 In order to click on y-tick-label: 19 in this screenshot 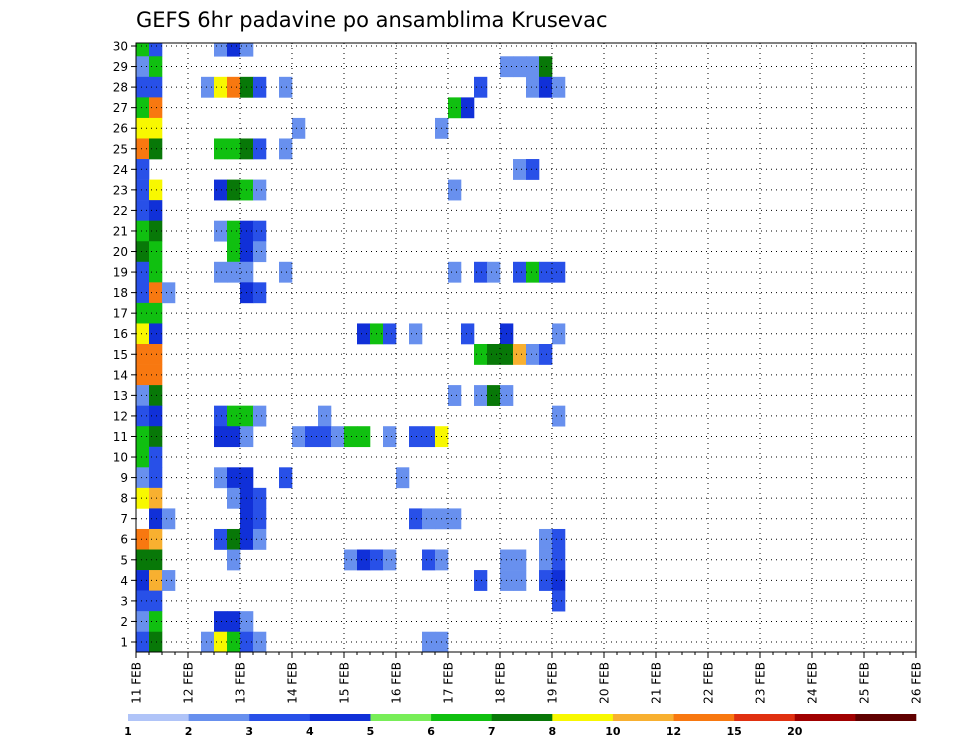, I will do `click(120, 273)`.